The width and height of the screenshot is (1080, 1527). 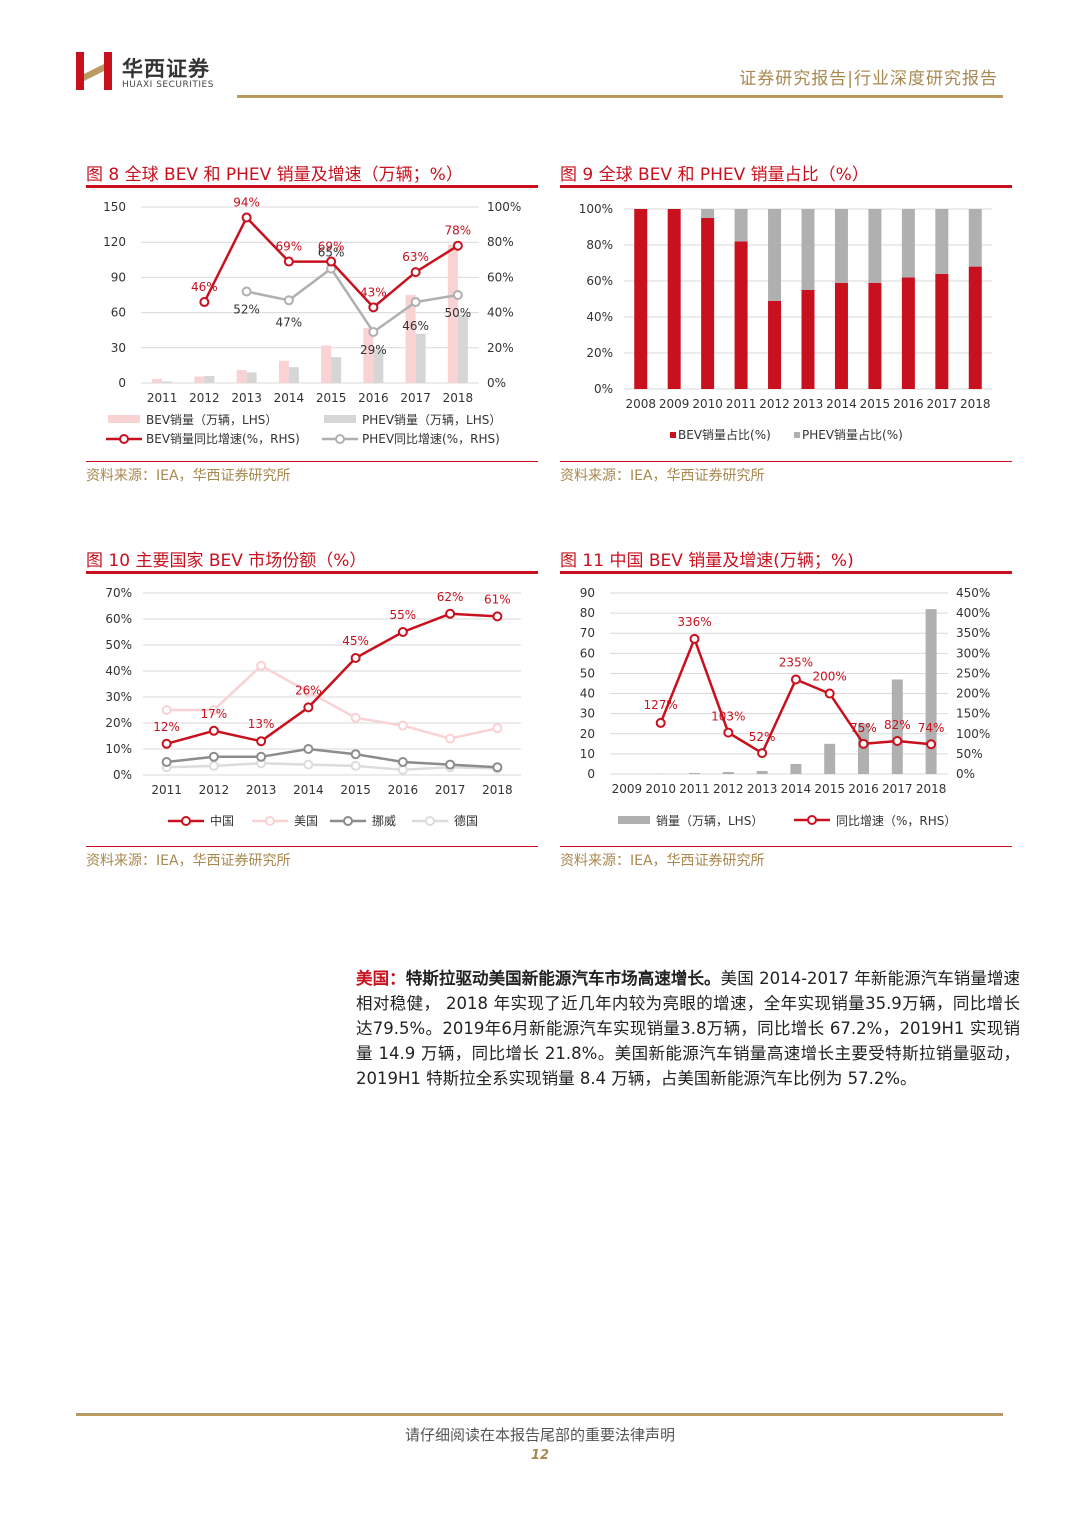 I want to click on fig9-xtick: 2009, so click(x=674, y=404).